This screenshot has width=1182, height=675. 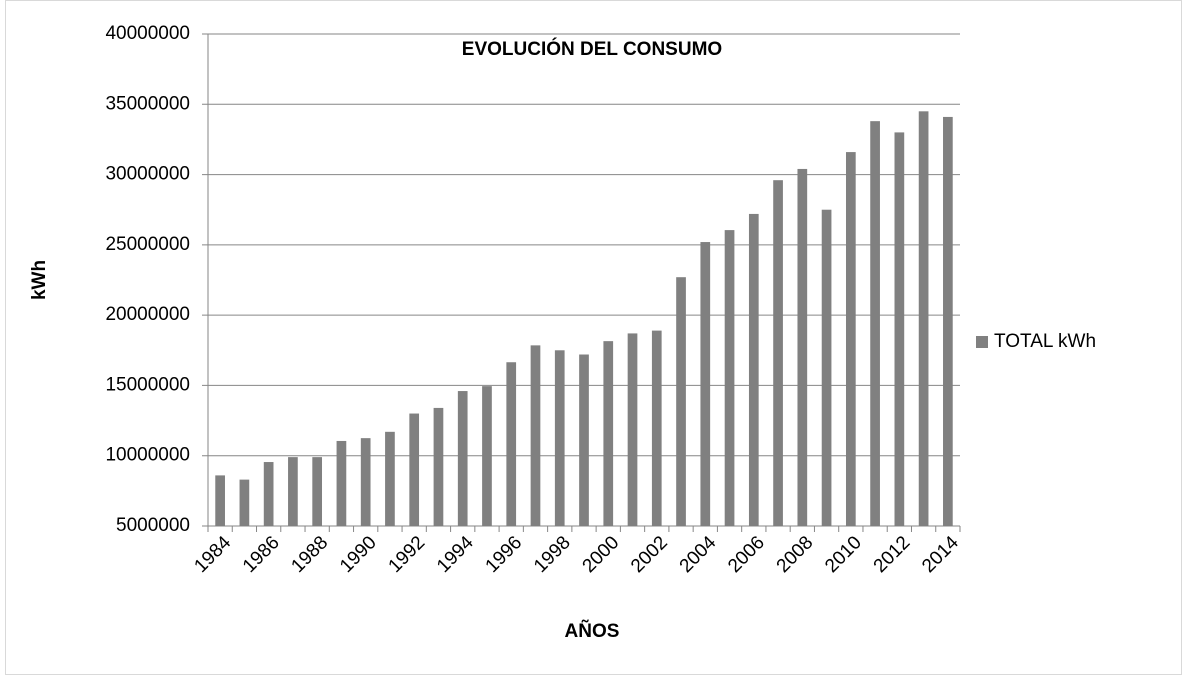 I want to click on x-tick-label: 2000, so click(x=601, y=554).